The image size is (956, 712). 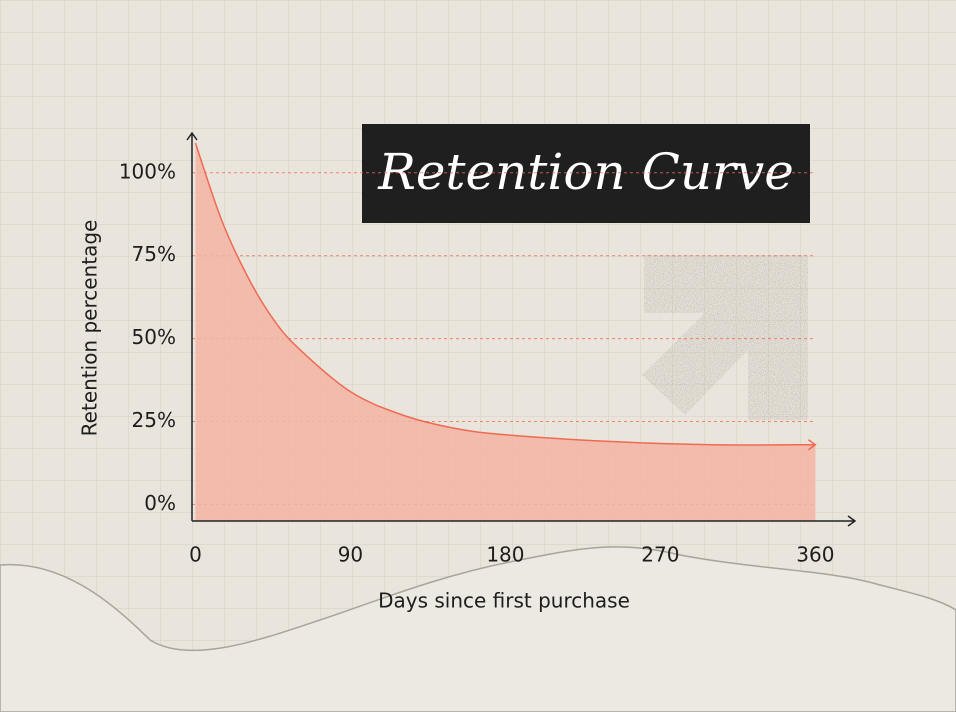 What do you see at coordinates (505, 555) in the screenshot?
I see `x-tick-label: 180` at bounding box center [505, 555].